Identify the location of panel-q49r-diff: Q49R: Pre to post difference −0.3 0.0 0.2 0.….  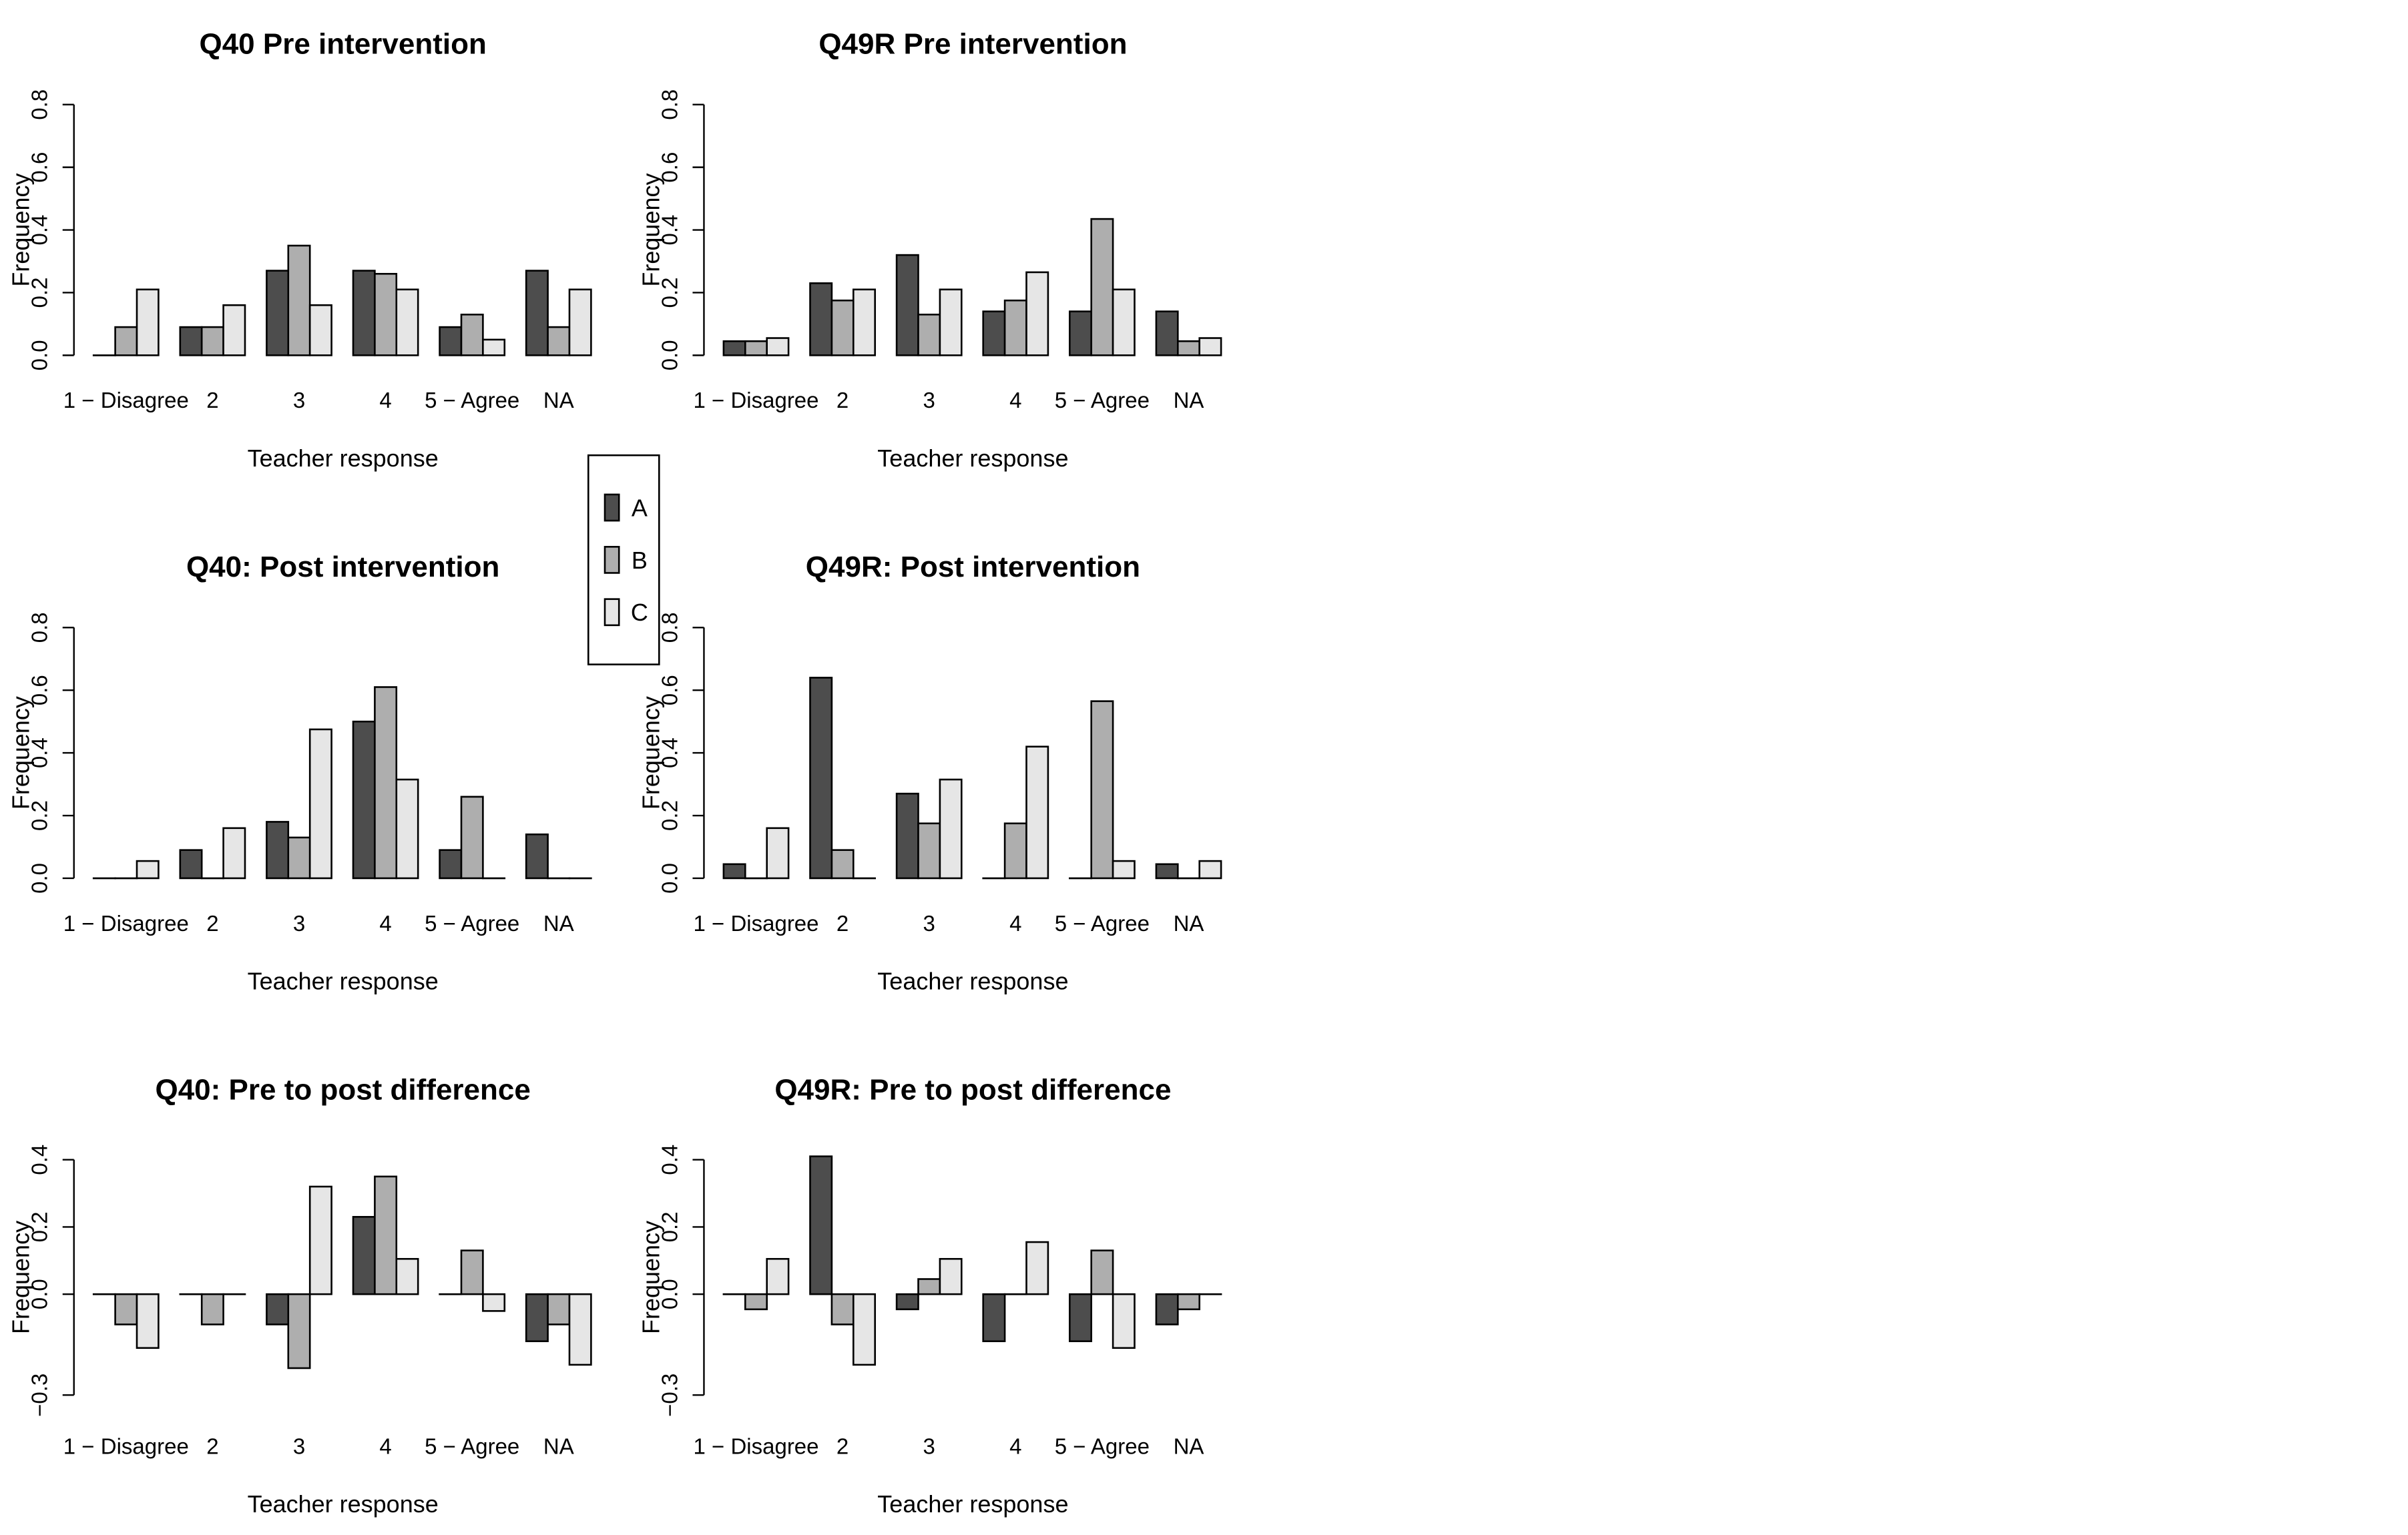
(930, 1296).